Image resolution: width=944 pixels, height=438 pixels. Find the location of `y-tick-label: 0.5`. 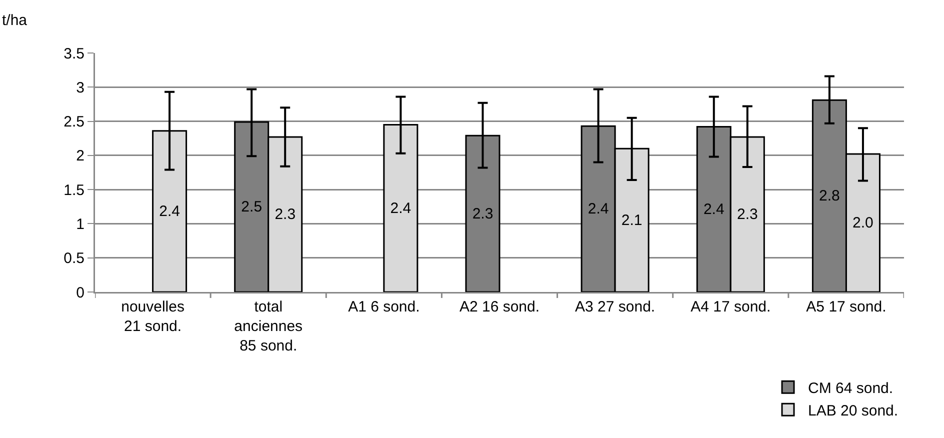

y-tick-label: 0.5 is located at coordinates (74, 259).